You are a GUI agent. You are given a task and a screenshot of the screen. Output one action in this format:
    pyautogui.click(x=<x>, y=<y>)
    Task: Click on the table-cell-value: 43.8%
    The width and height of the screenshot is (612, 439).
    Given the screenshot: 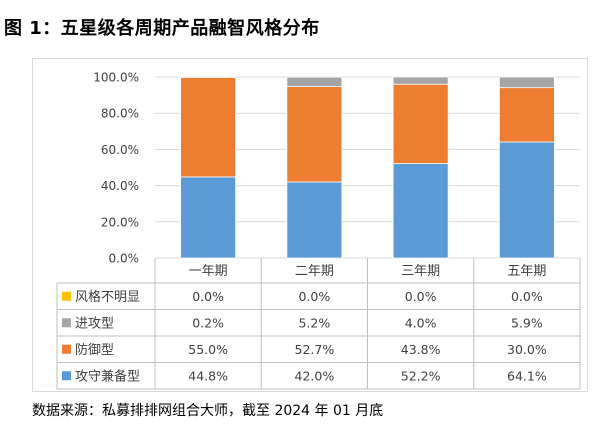 What is the action you would take?
    pyautogui.click(x=421, y=349)
    